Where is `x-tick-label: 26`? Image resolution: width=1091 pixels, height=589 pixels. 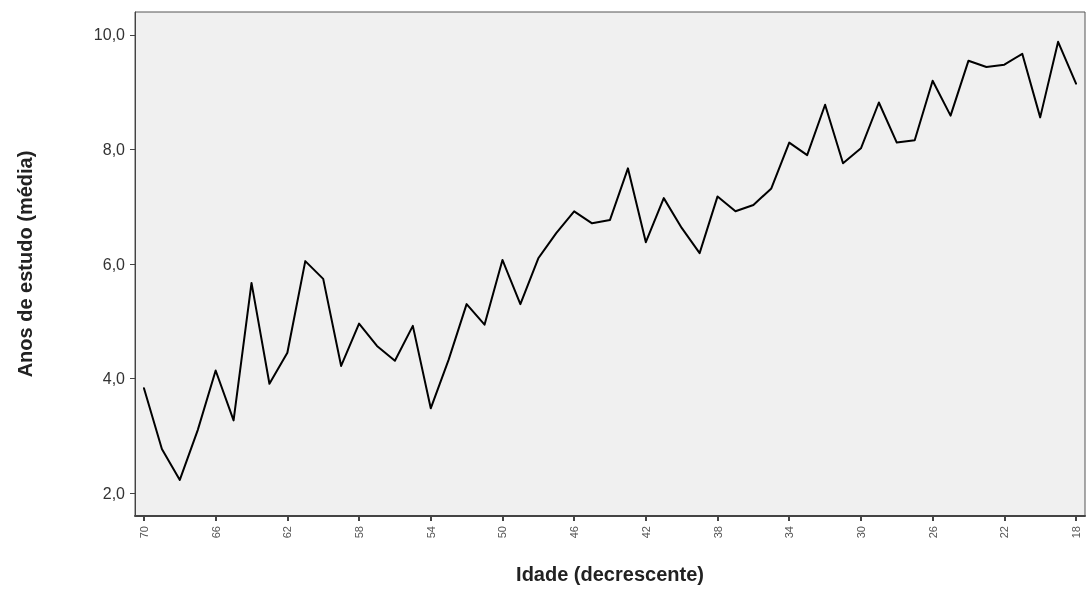
x-tick-label: 26 is located at coordinates (932, 532).